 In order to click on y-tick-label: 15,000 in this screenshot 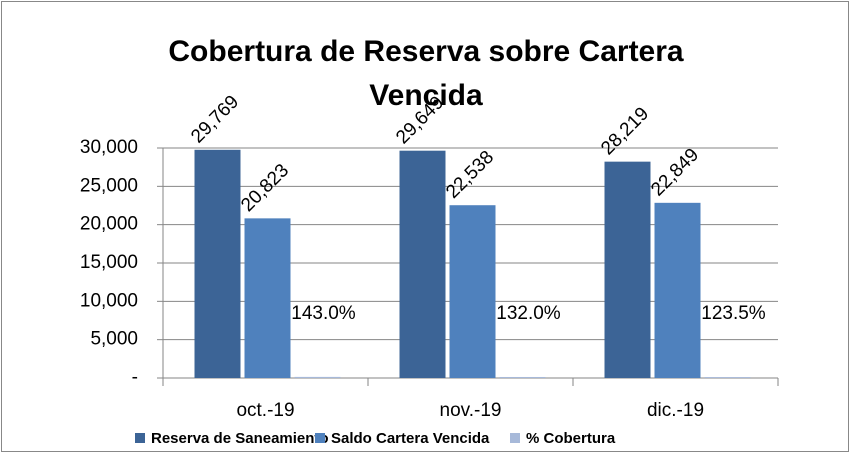, I will do `click(109, 262)`.